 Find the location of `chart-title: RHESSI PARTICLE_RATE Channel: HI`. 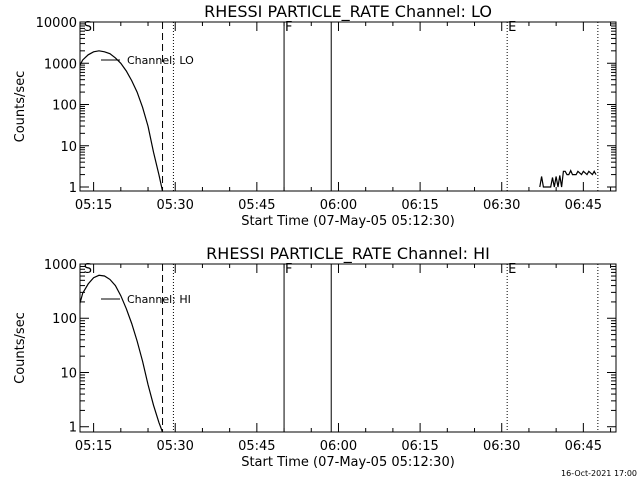

chart-title: RHESSI PARTICLE_RATE Channel: HI is located at coordinates (348, 254).